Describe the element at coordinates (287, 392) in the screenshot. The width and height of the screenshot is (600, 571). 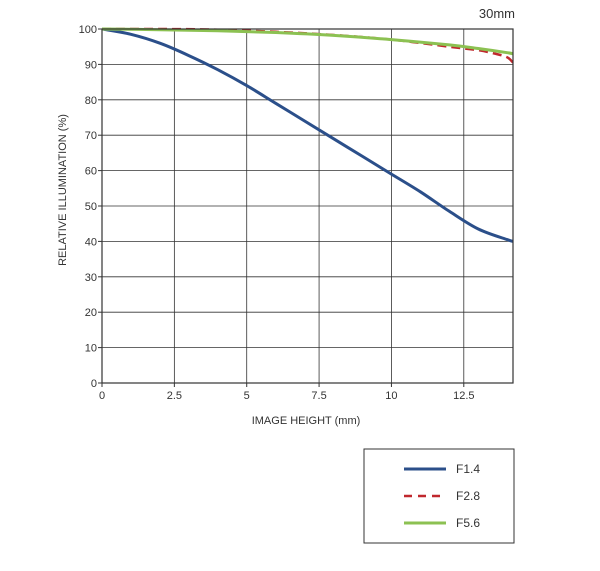
I see `x-axis-ticks: 0 2.5 5 7.5 10 12.5` at that location.